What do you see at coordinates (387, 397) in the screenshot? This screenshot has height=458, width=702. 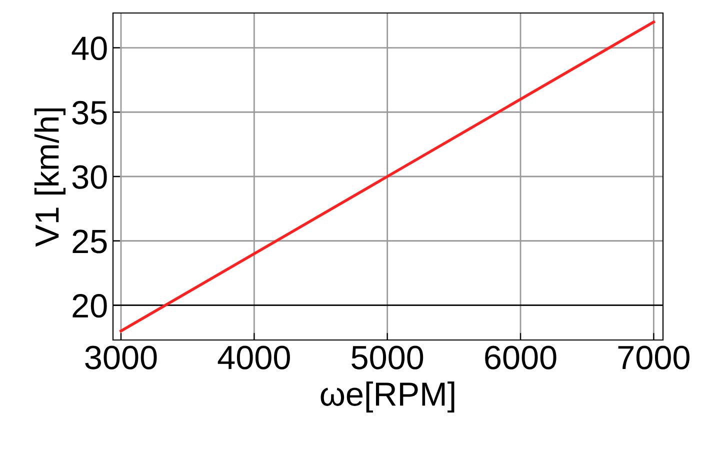 I see `x-axis-title: ωe[RPM]` at bounding box center [387, 397].